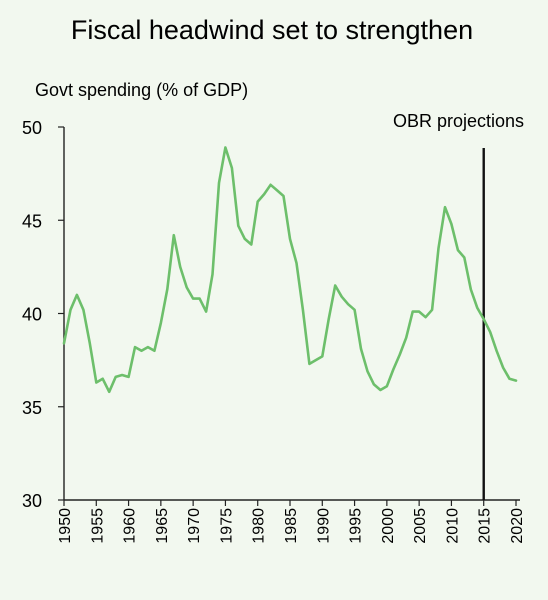 The width and height of the screenshot is (548, 600). I want to click on y-tick-label: 30, so click(32, 501).